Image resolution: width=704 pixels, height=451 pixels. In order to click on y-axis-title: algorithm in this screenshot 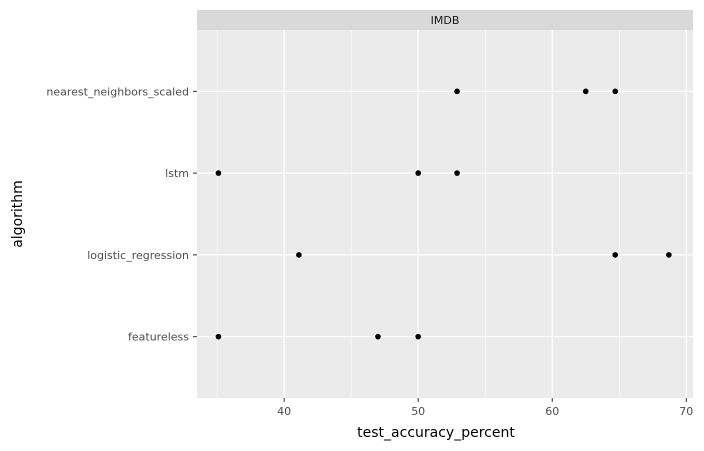, I will do `click(18, 214)`.